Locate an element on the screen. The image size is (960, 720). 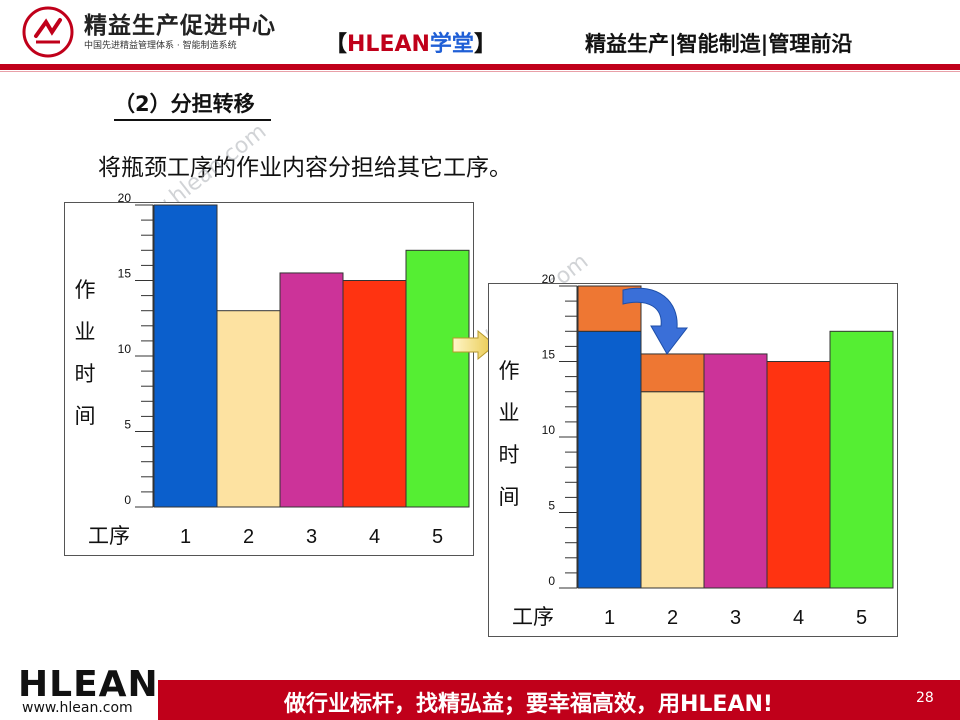
bar-2-transfer is located at coordinates (672, 373).